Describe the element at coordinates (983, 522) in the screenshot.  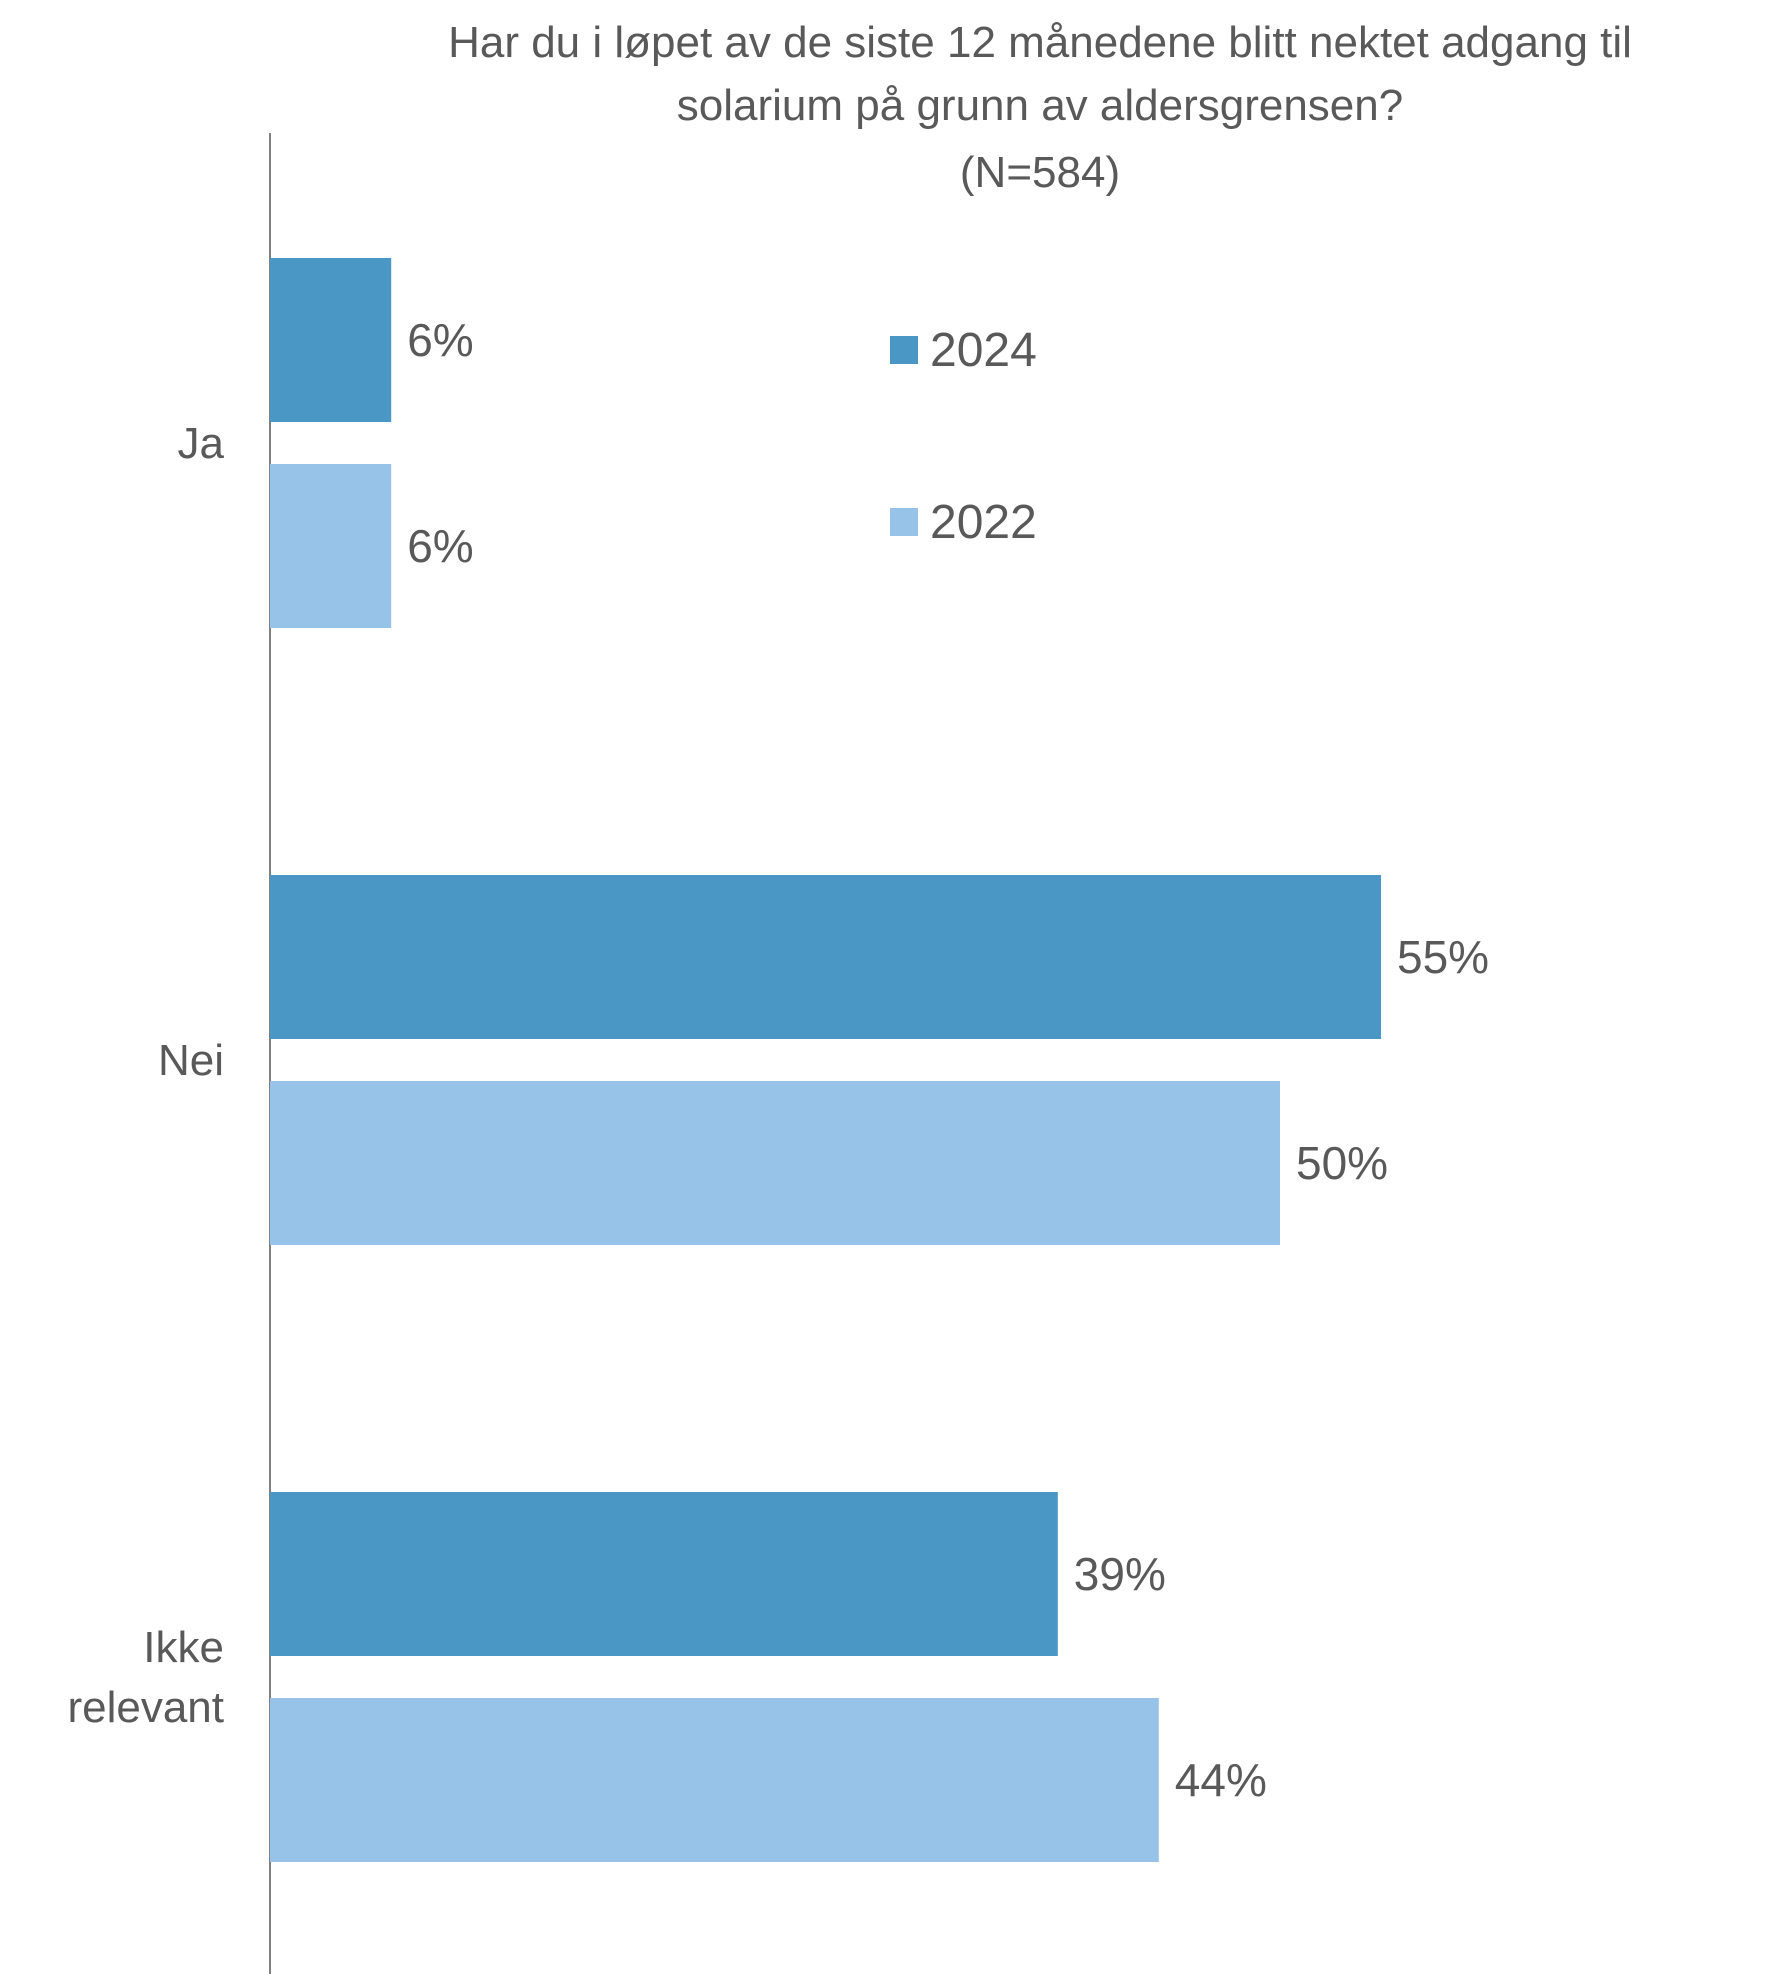
I see `legend-label-2022: 2022` at that location.